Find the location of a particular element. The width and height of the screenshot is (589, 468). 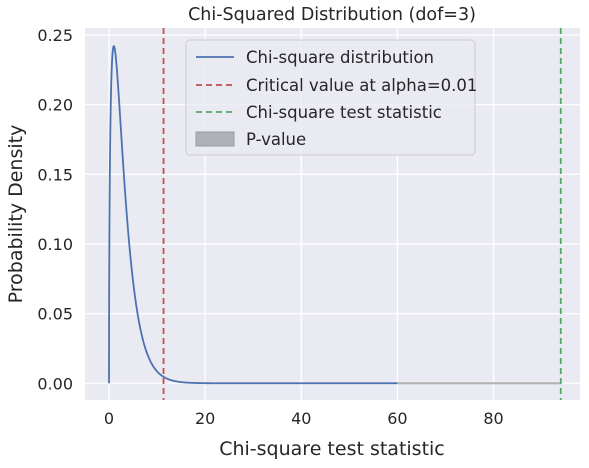

y-tick-label: 0.20 is located at coordinates (55, 105).